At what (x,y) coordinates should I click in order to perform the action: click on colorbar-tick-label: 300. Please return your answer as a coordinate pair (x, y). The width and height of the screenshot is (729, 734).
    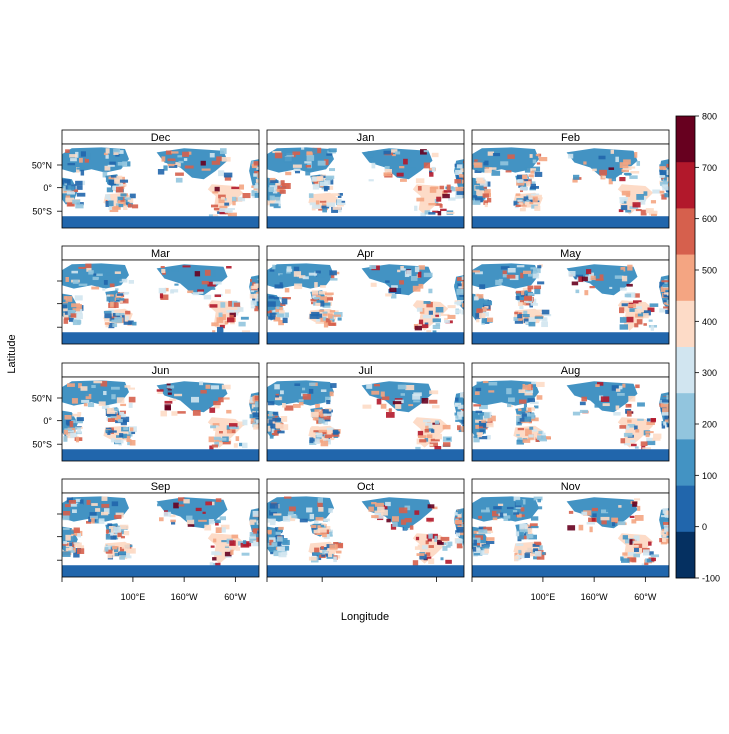
    Looking at the image, I should click on (709, 373).